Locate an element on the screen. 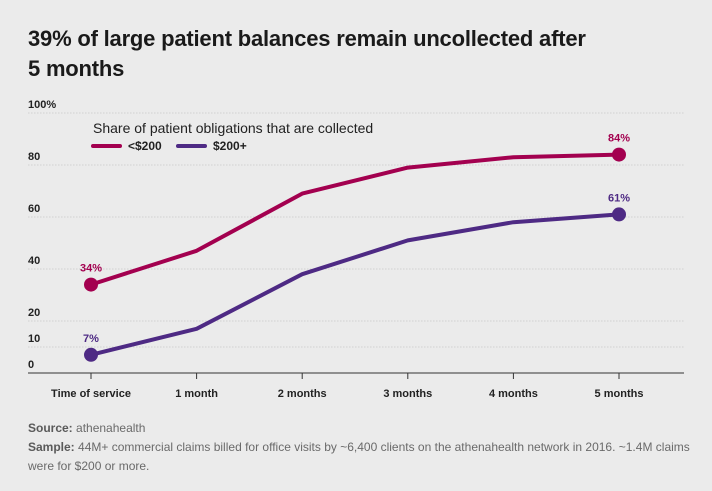 This screenshot has height=491, width=712. sample-label: Sample: is located at coordinates (51, 447).